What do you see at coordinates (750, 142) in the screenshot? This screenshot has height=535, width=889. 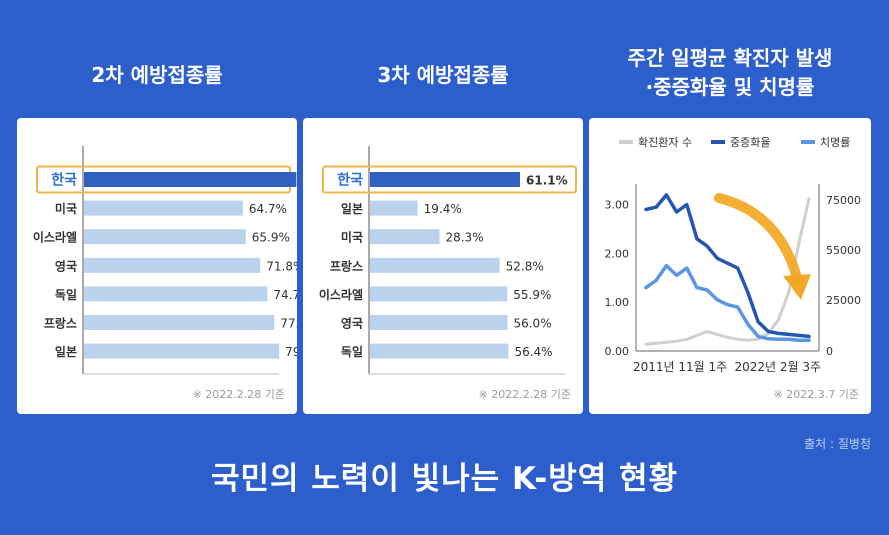 I see `legend-label: 중증화율` at bounding box center [750, 142].